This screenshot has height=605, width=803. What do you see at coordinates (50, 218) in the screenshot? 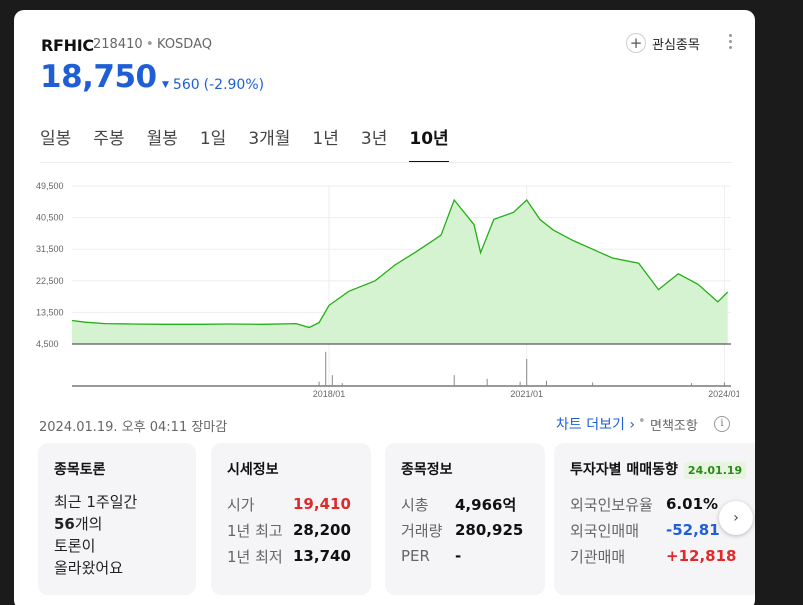
I see `y-tick-label: 40,500` at bounding box center [50, 218].